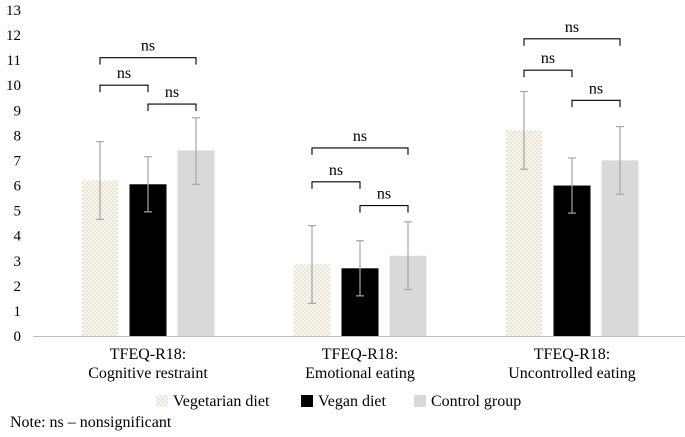  I want to click on y-tick-label: 10, so click(13, 86).